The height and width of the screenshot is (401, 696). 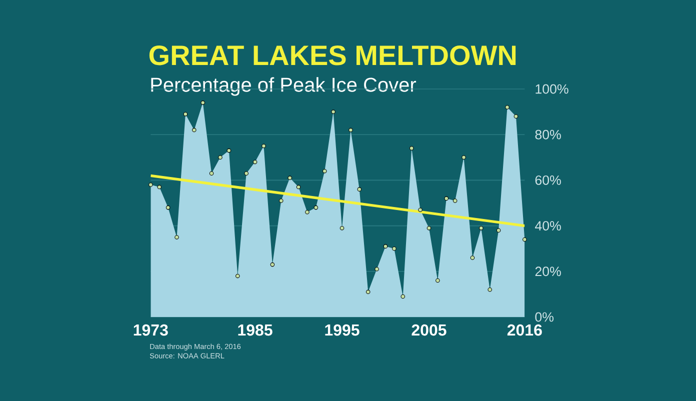 I want to click on y-tick-label: 80%, so click(x=548, y=135).